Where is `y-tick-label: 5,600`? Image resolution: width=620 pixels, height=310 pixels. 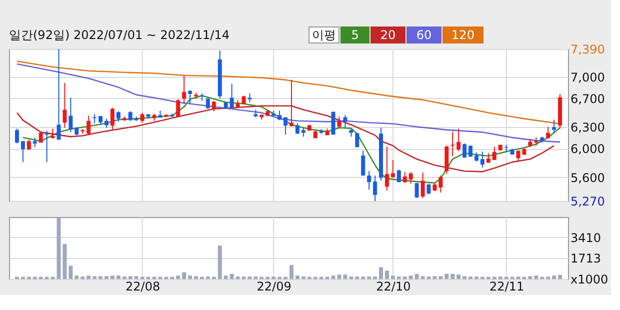 y-tick-label: 5,600 is located at coordinates (587, 177).